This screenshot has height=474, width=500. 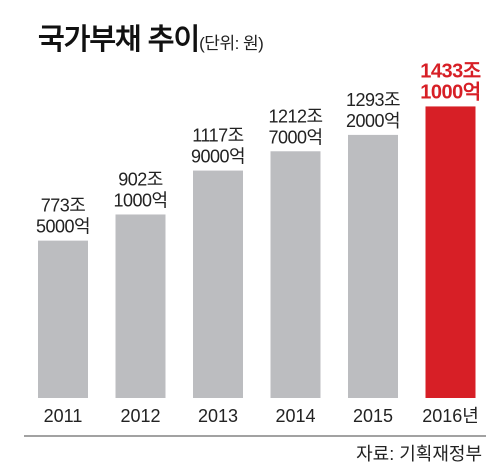 I want to click on data-label-2012-1: 1000억, so click(x=140, y=200).